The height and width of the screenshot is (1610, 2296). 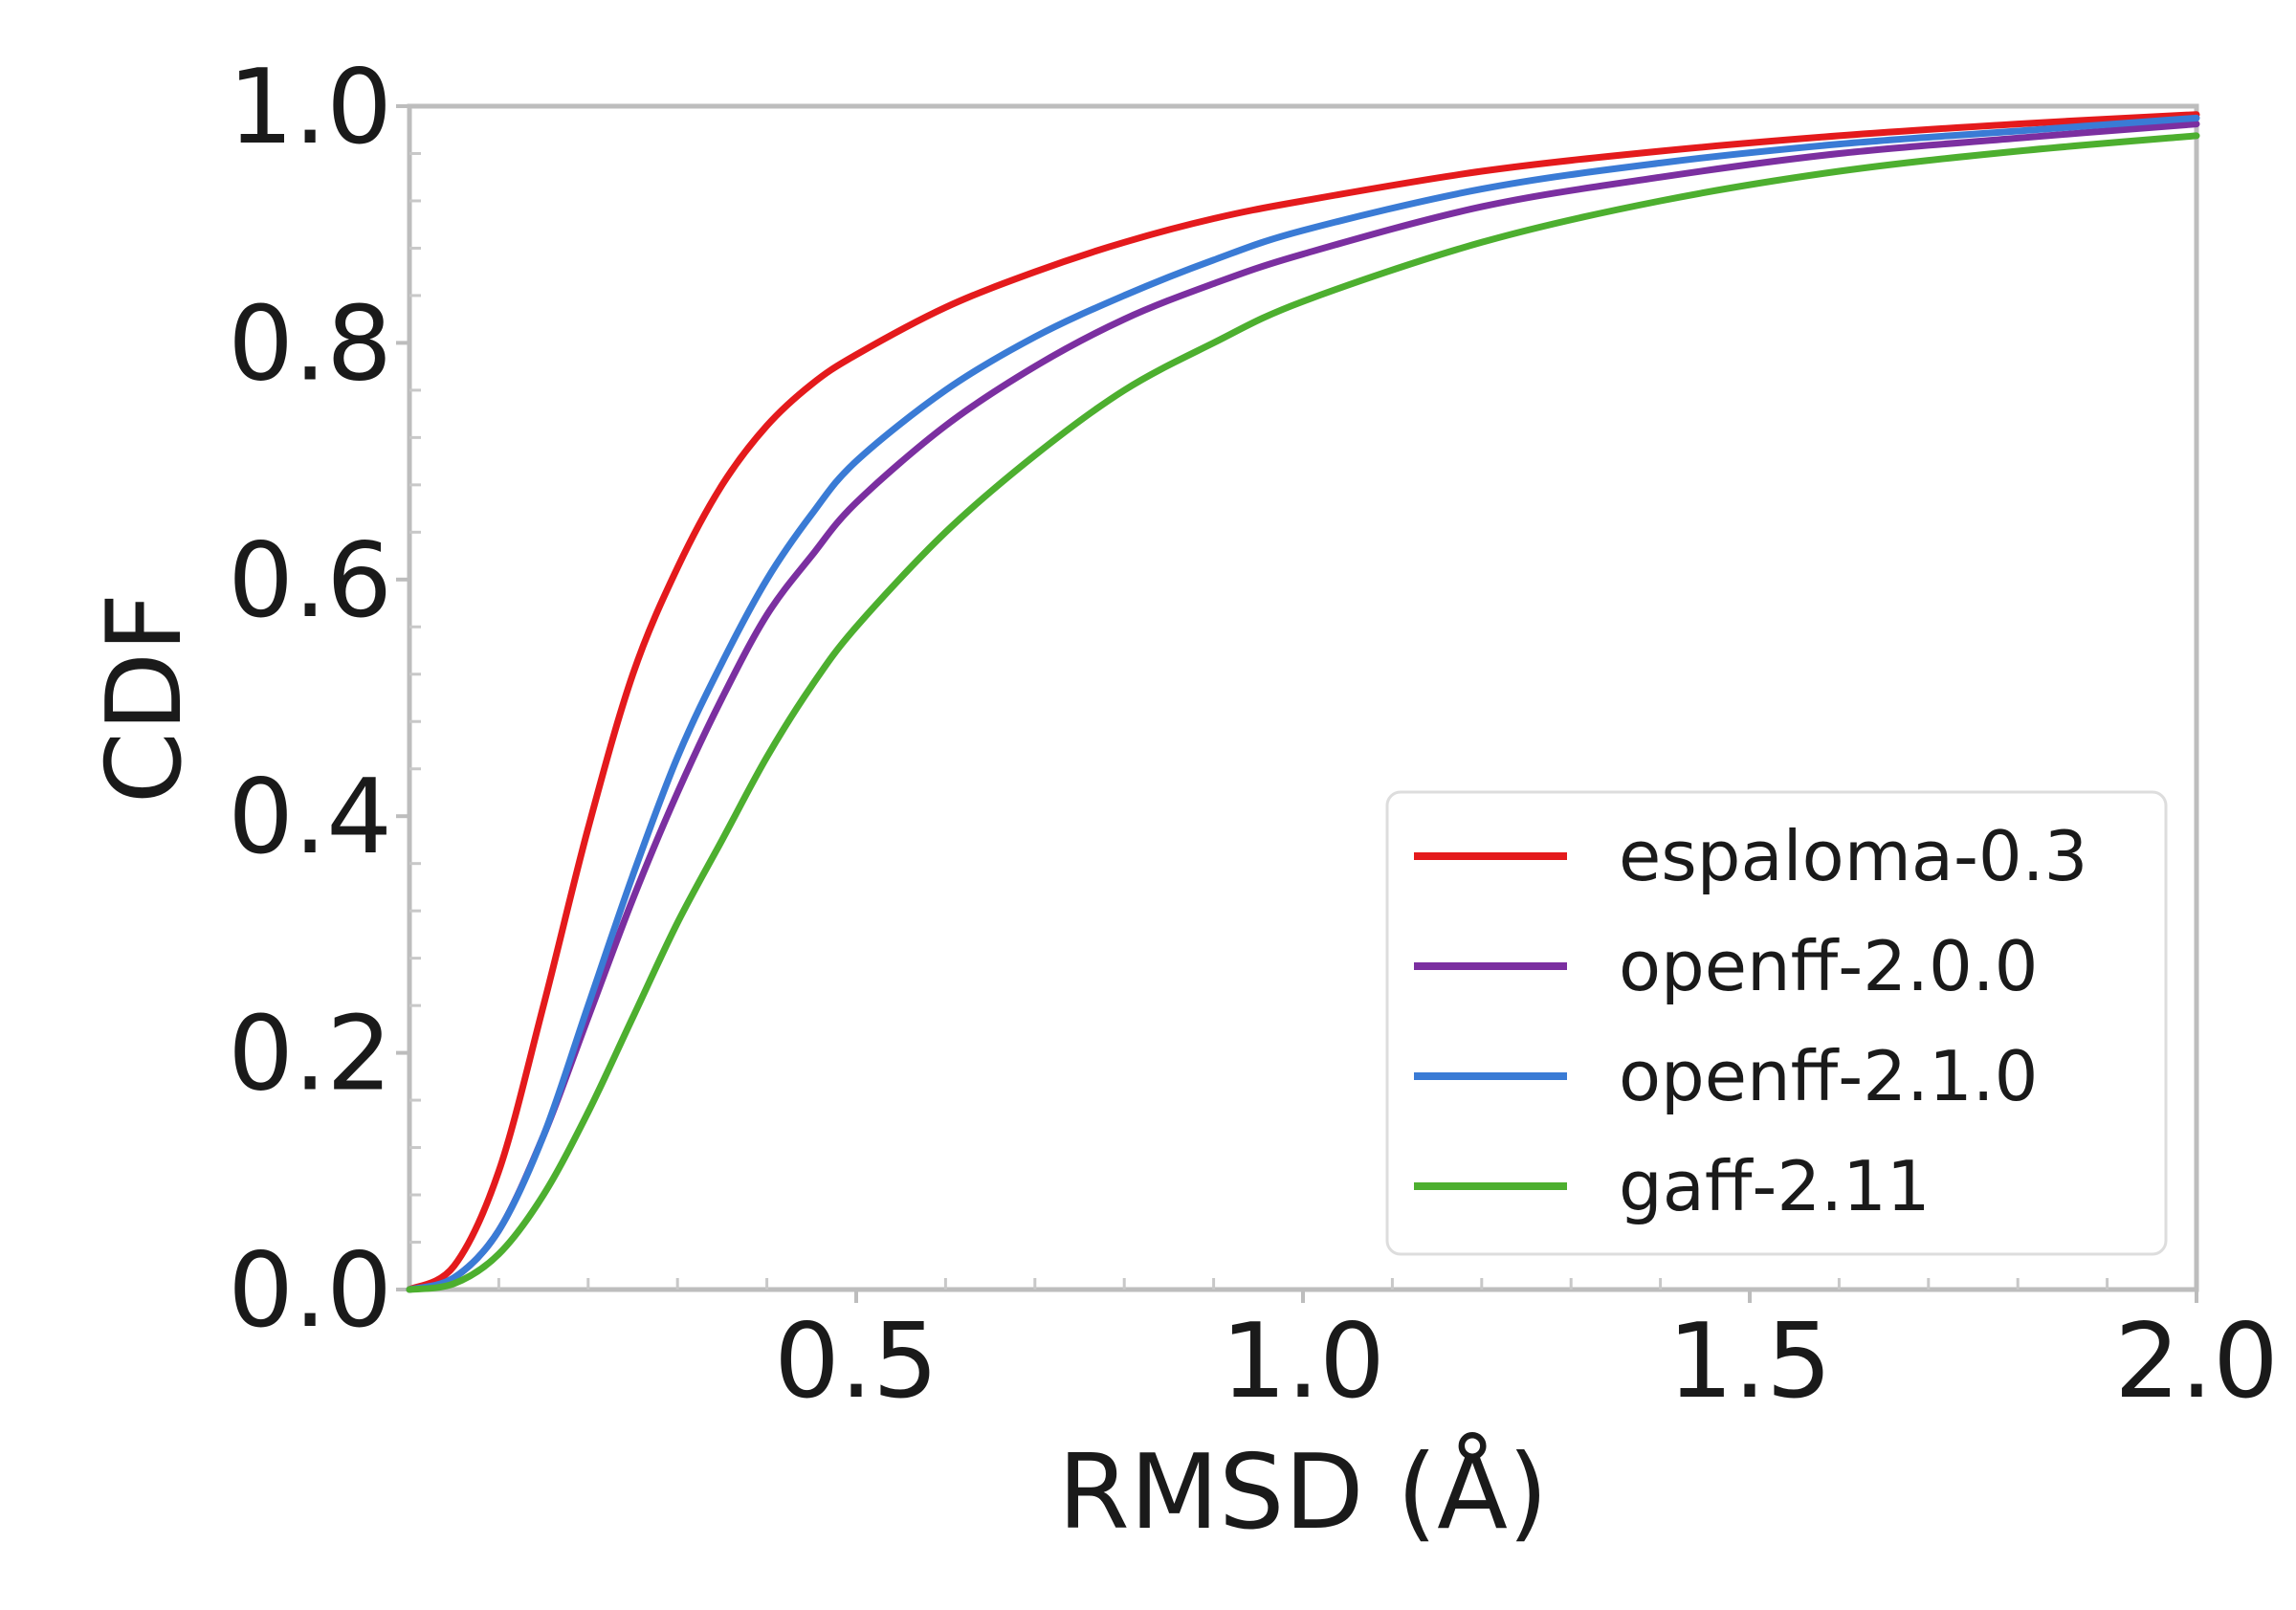 I want to click on x-tick-label: 0.5, so click(x=856, y=1362).